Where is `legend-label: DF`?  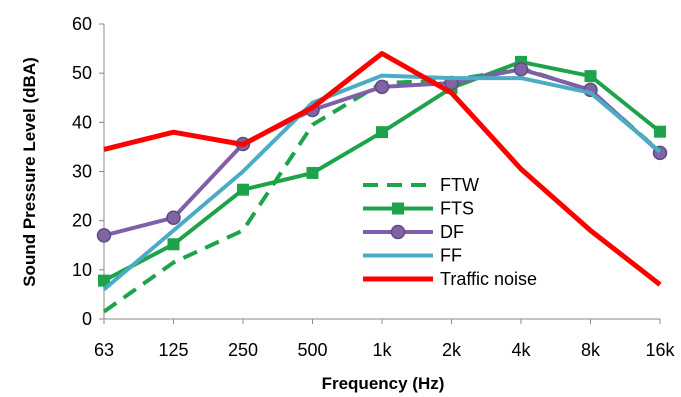 legend-label: DF is located at coordinates (452, 232).